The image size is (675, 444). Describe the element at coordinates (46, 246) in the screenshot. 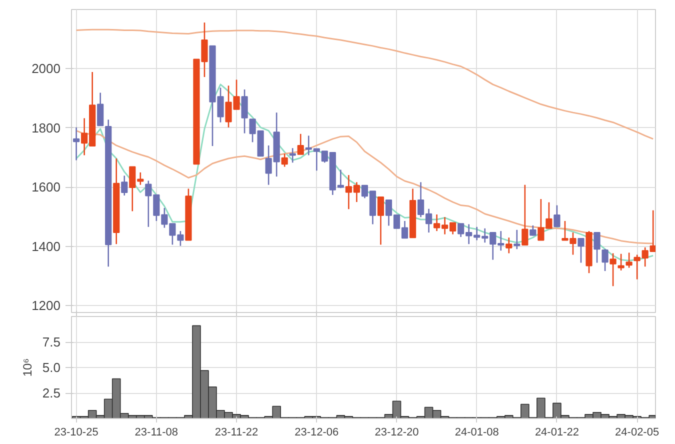

I see `y-tick-label: 1400` at that location.